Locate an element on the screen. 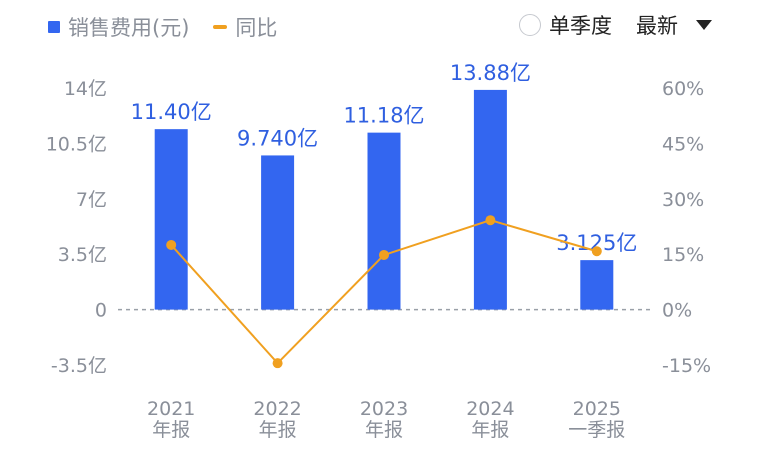 This screenshot has width=758, height=450. x-tick-label: 2024 is located at coordinates (490, 409).